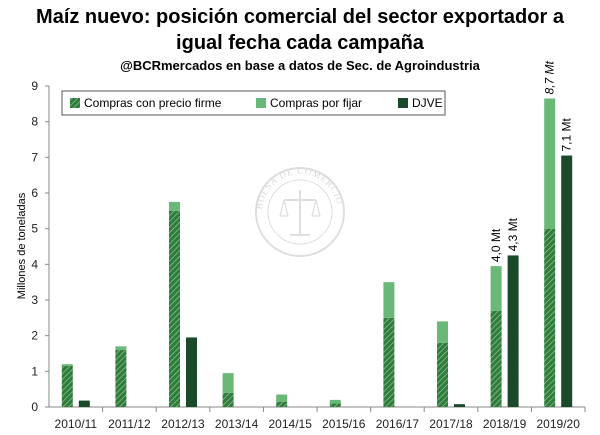 Image resolution: width=600 pixels, height=435 pixels. I want to click on x-tick-label: 2018/19, so click(505, 424).